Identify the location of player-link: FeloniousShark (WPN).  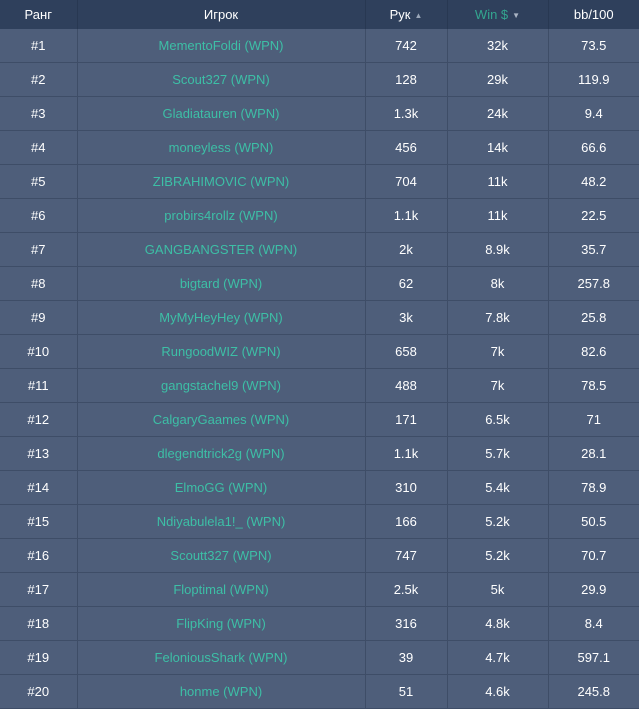
(221, 657).